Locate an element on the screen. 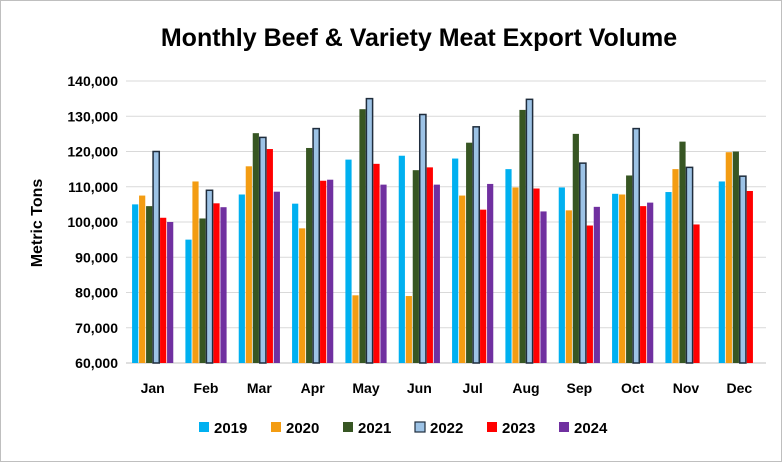  bar-2019-Jan is located at coordinates (135, 283).